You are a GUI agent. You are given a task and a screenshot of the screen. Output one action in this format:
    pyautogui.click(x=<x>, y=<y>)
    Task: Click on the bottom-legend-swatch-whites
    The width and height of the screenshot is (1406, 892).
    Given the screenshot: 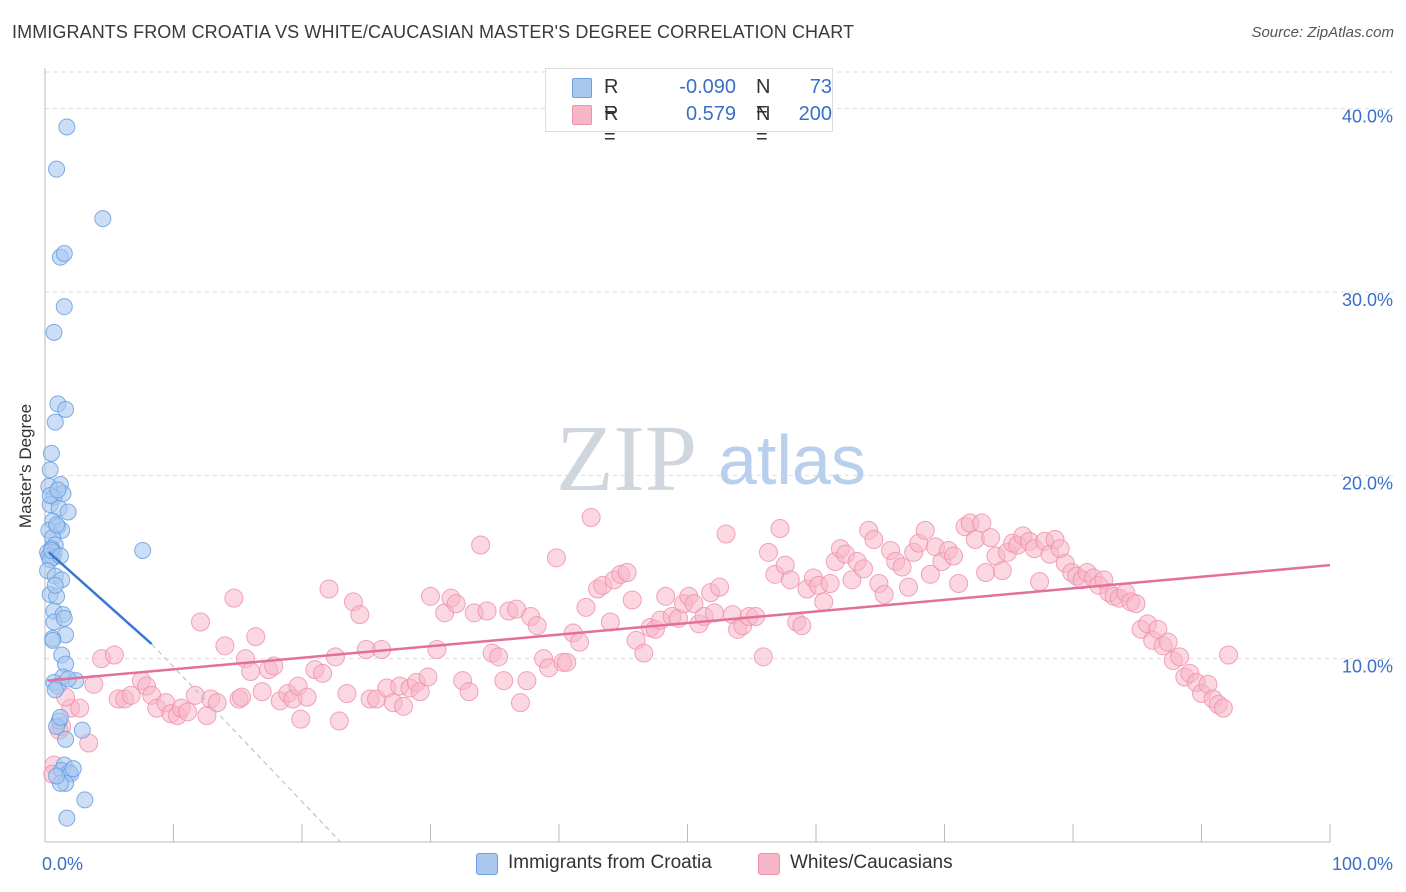 What is the action you would take?
    pyautogui.click(x=769, y=864)
    